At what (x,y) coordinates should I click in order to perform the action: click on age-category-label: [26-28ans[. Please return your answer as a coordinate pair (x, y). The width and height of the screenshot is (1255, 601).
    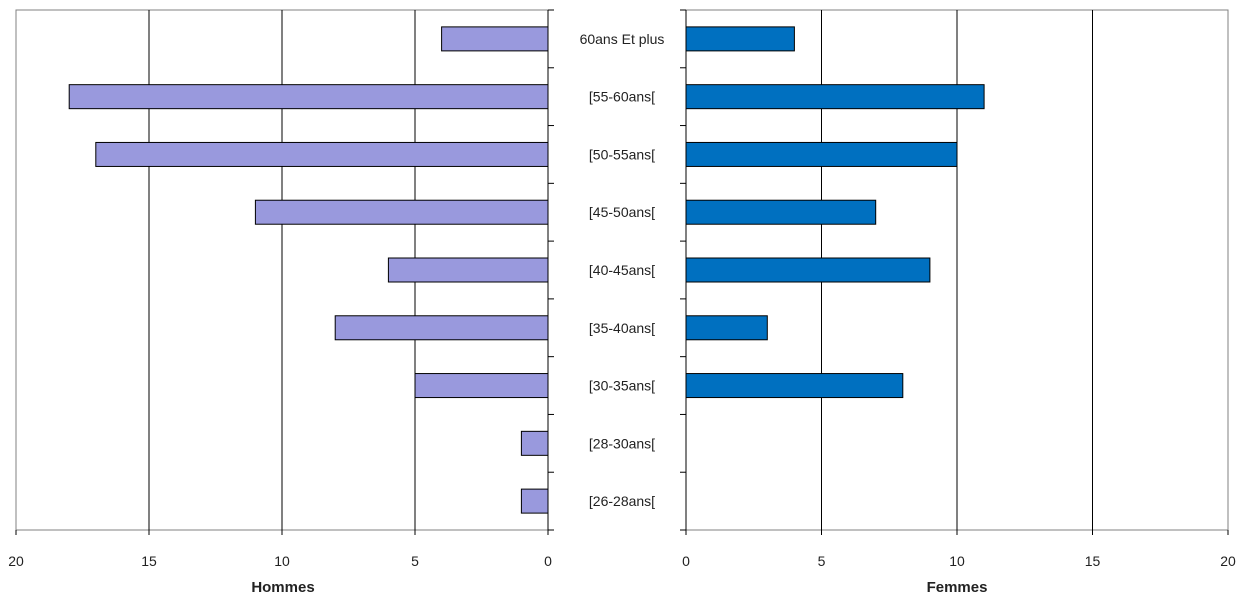
    Looking at the image, I should click on (622, 501).